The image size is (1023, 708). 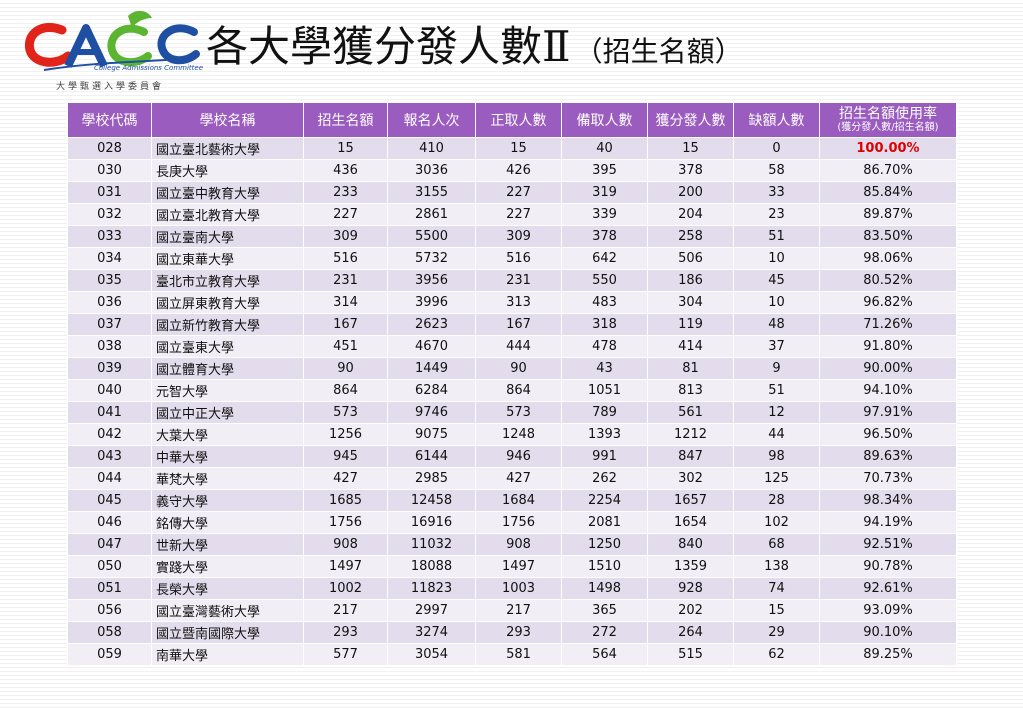 I want to click on cell-admitted: 15, so click(x=518, y=148).